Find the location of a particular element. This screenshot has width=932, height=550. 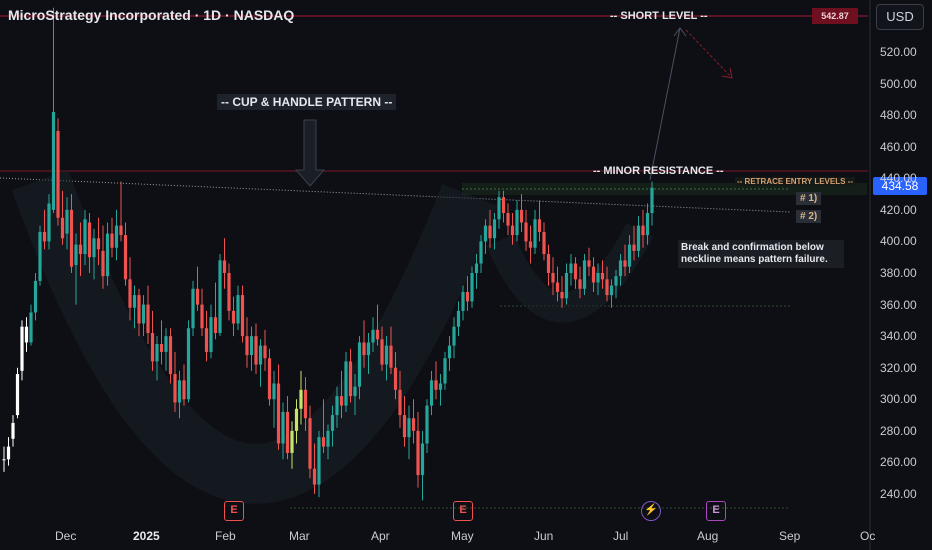

currency-button: USD is located at coordinates (900, 17).